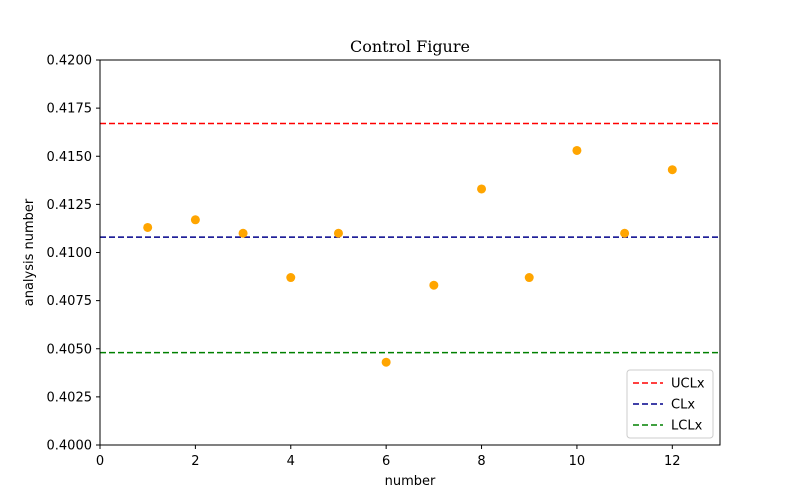 This screenshot has height=500, width=800. What do you see at coordinates (29, 252) in the screenshot?
I see `y-axis-label: analysis number` at bounding box center [29, 252].